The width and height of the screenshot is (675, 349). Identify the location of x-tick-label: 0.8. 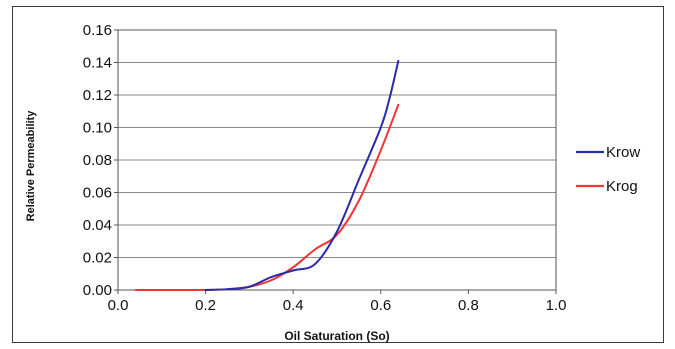
(468, 305).